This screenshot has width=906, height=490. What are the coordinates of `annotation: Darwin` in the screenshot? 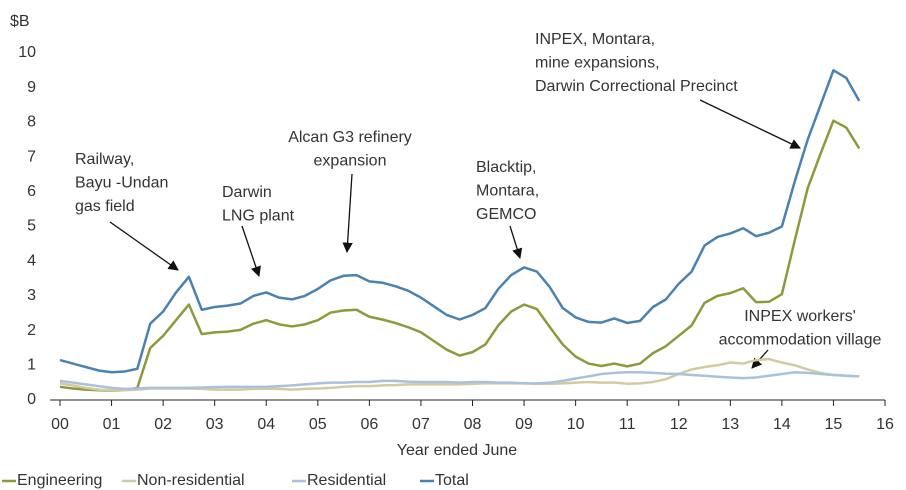 It's located at (247, 192).